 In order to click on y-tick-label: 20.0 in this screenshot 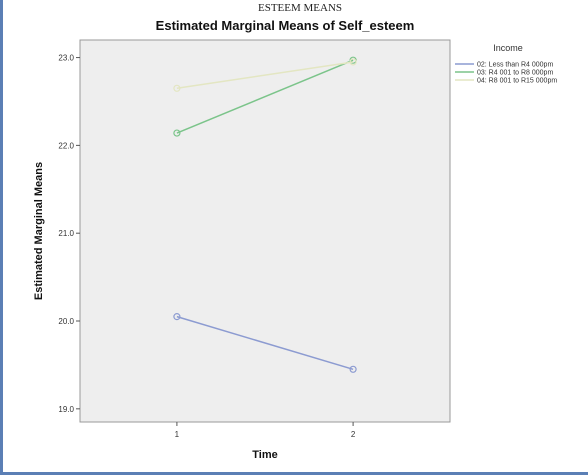, I will do `click(66, 321)`.